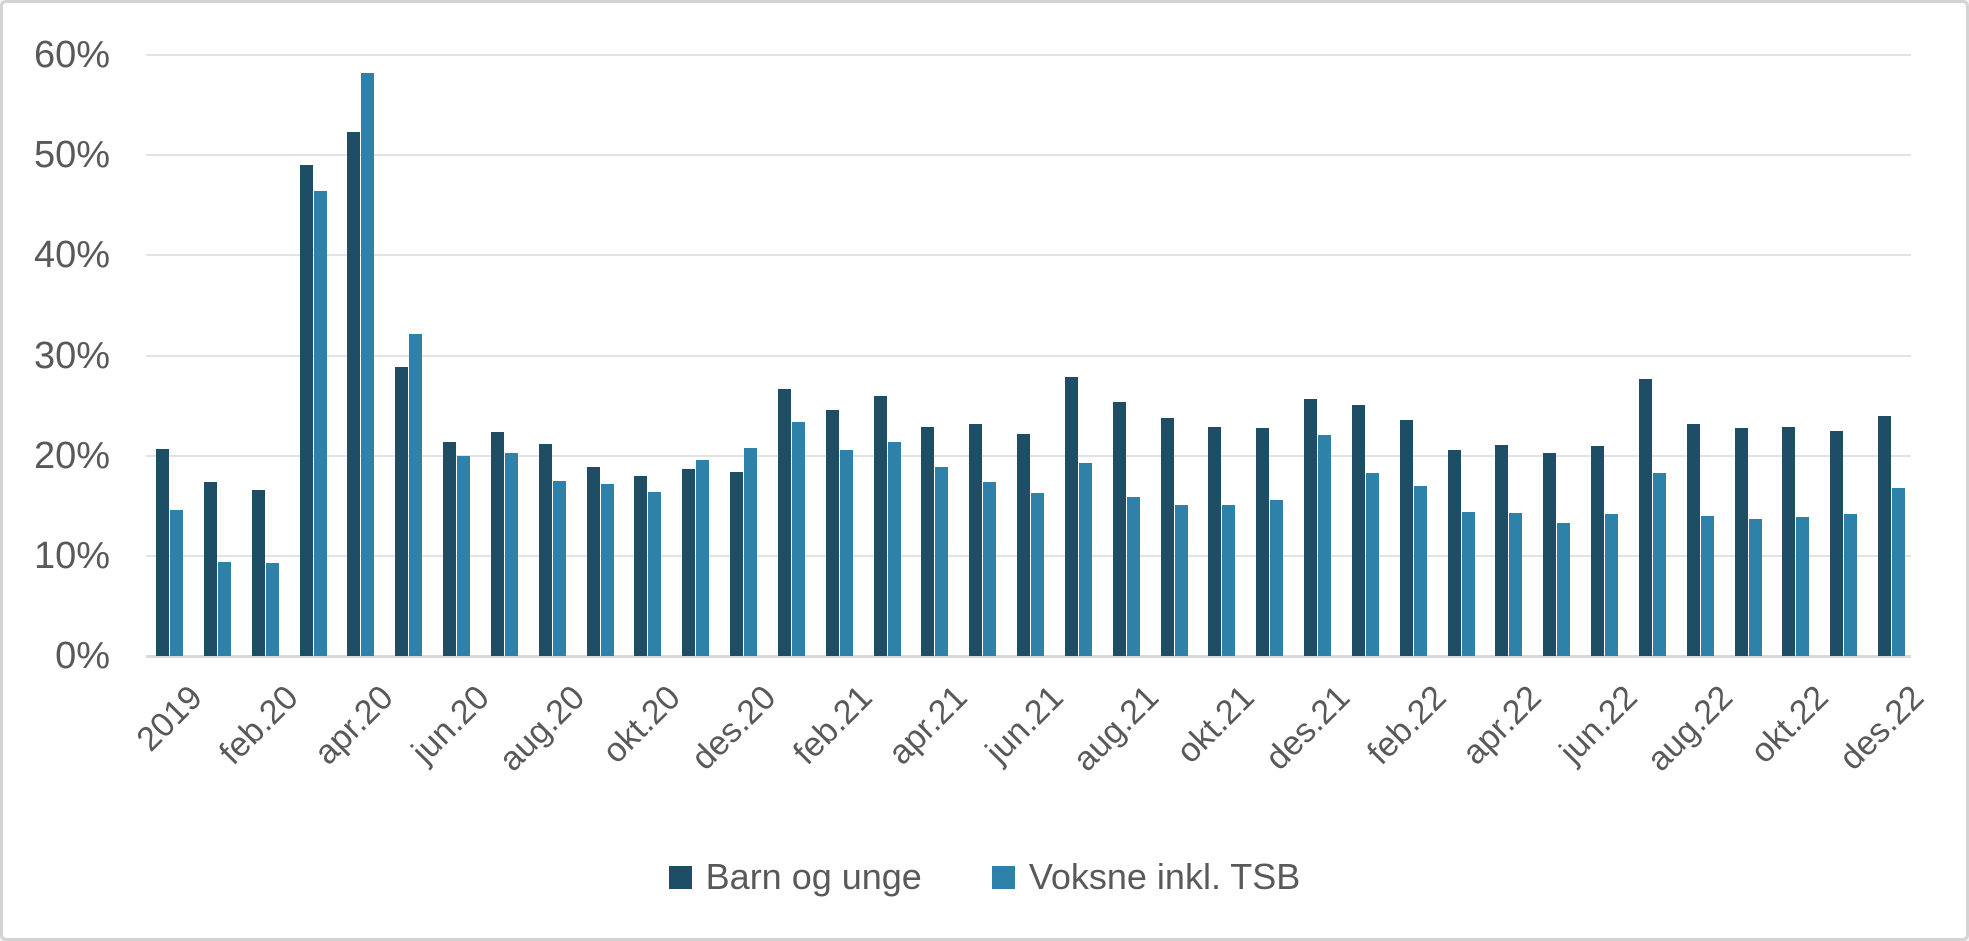 The width and height of the screenshot is (1969, 941). Describe the element at coordinates (169, 355) in the screenshot. I see `bar-group-2019` at that location.